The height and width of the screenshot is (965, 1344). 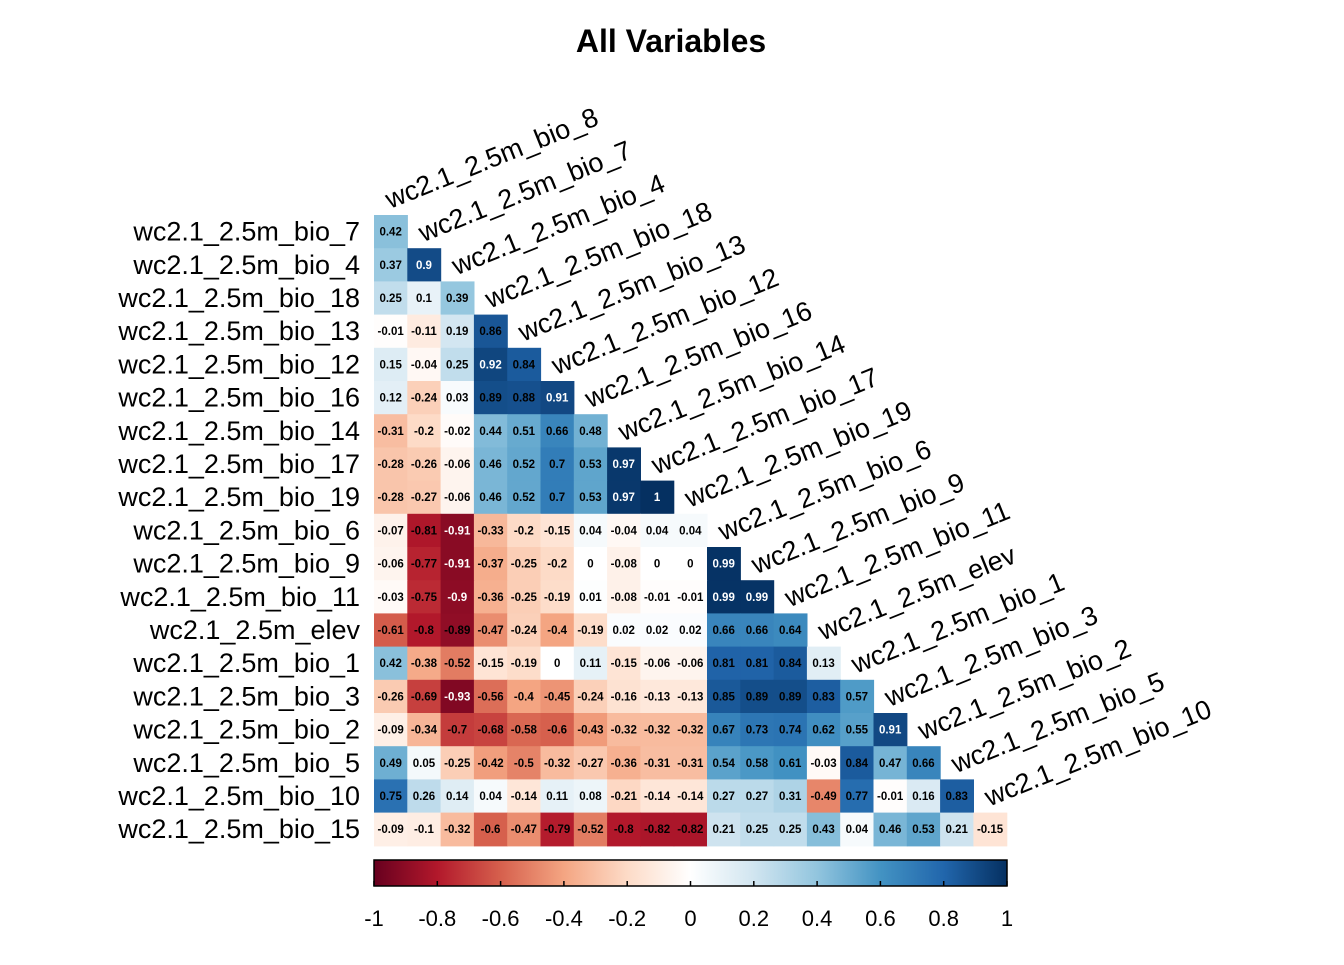 I want to click on cell-value-label: 0.26, so click(x=424, y=797).